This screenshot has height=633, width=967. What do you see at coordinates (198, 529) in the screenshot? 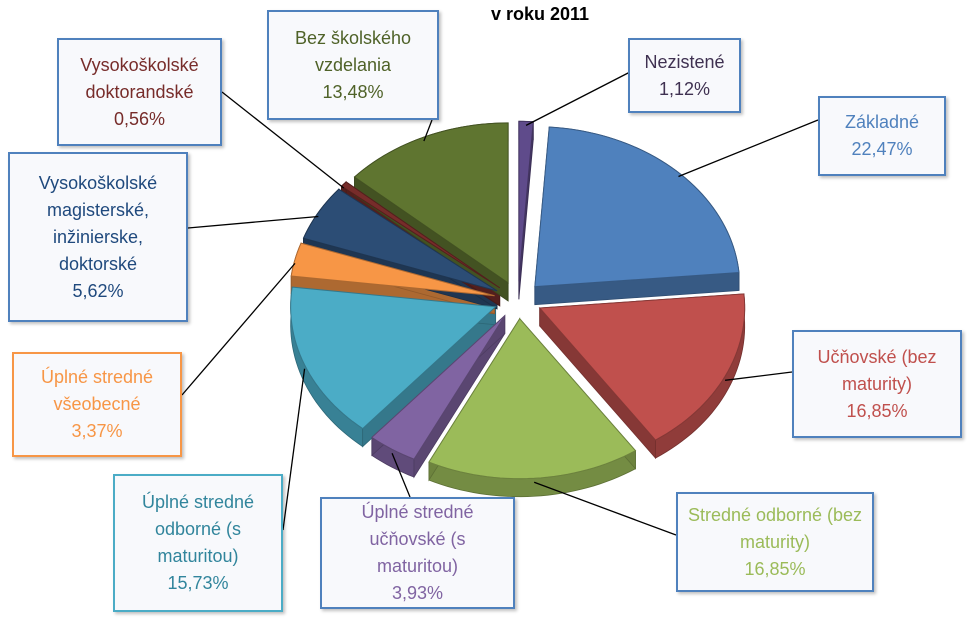
I see `category-label: Úplné stredné odborné (s maturitou)` at bounding box center [198, 529].